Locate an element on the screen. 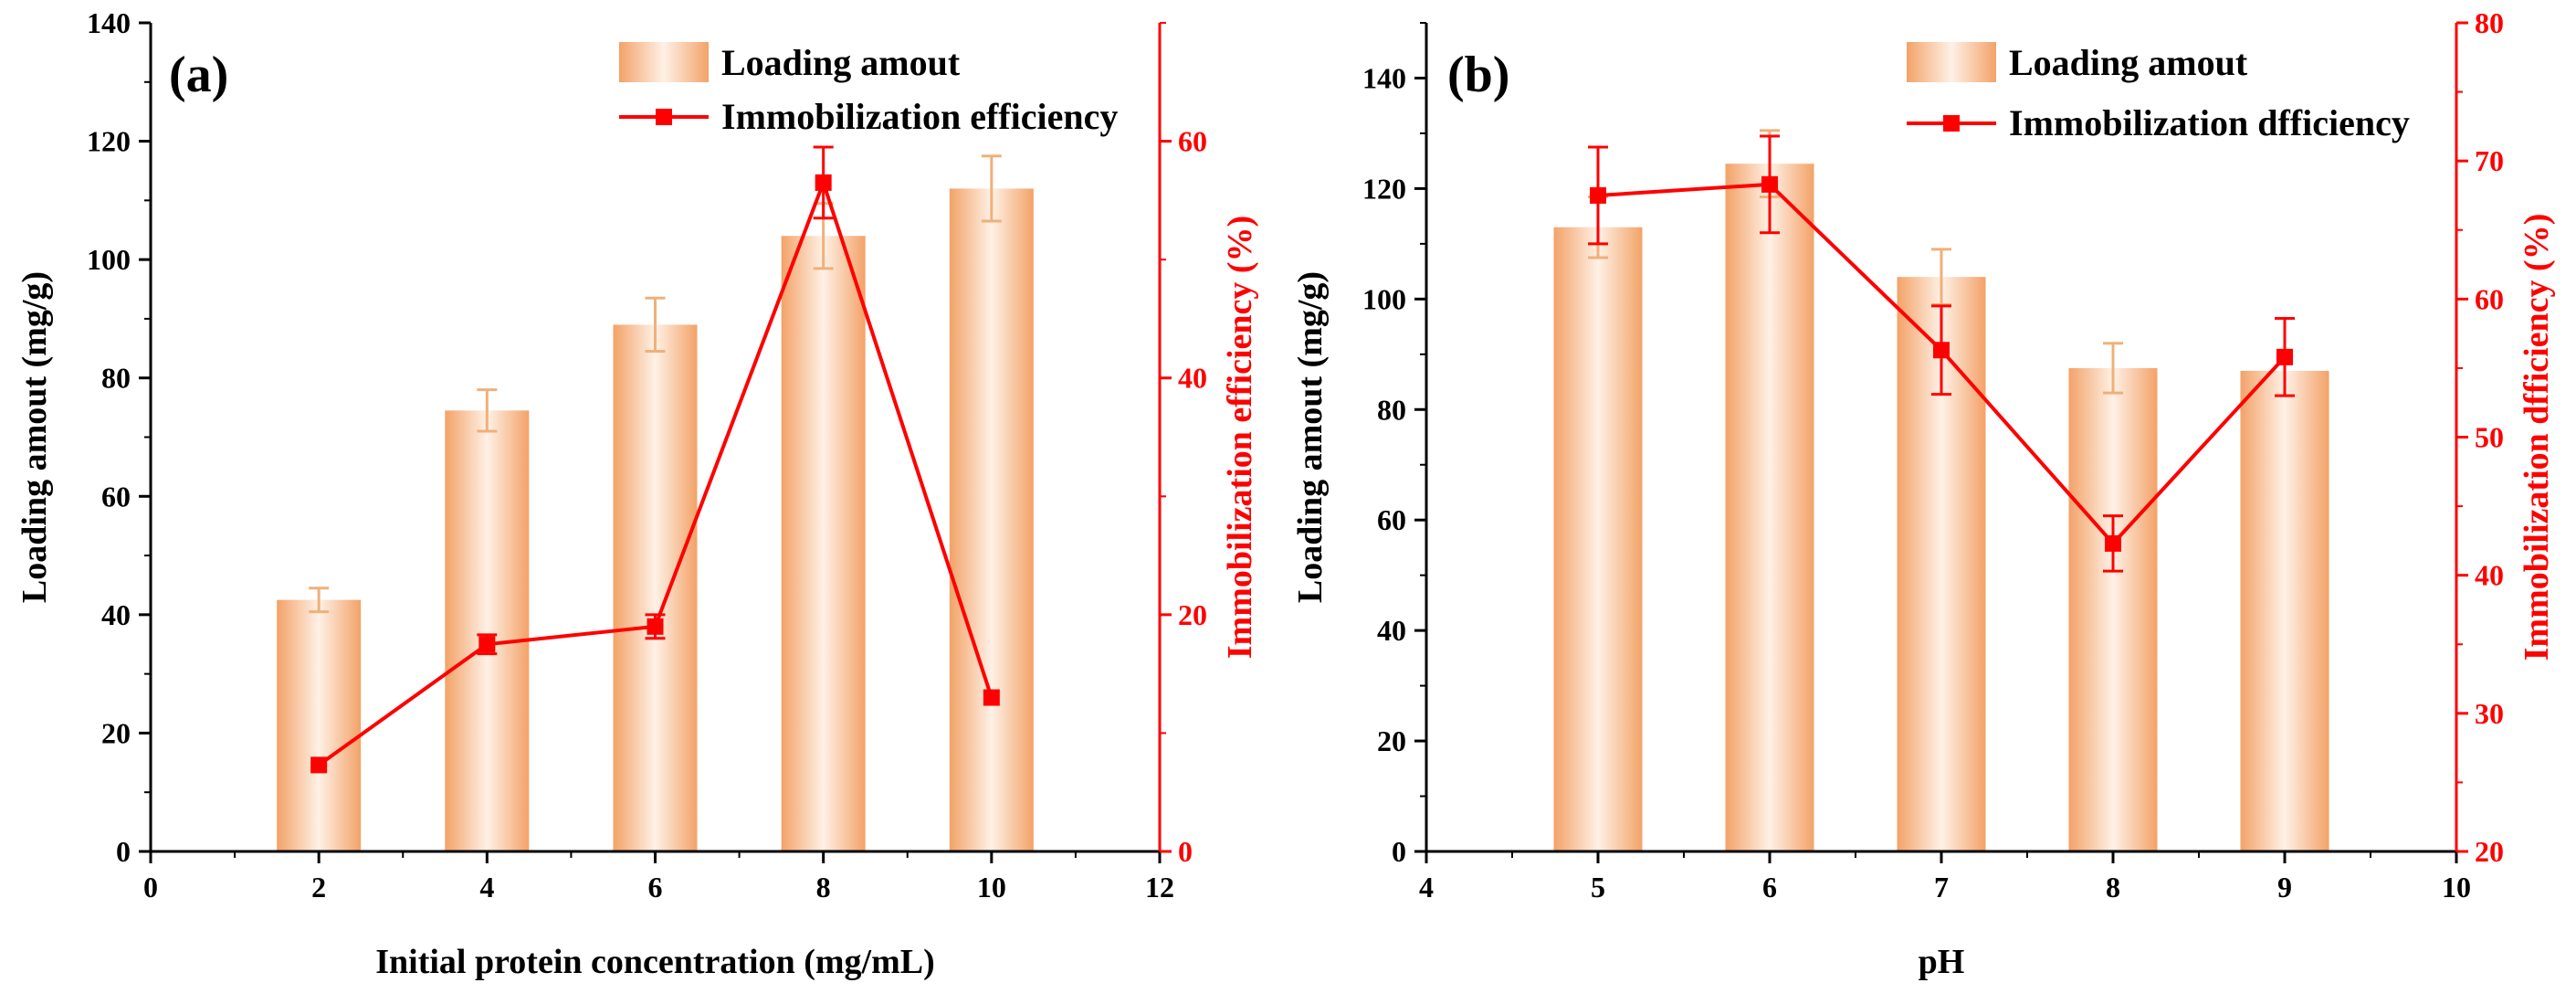 Image resolution: width=2576 pixels, height=1004 pixels. x-axis-title: Initial protein concentration (mg/mL) is located at coordinates (655, 962).